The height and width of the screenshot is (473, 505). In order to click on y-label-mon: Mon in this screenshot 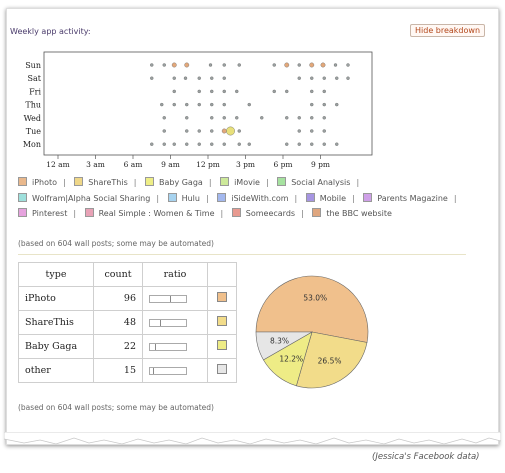, I will do `click(32, 144)`.